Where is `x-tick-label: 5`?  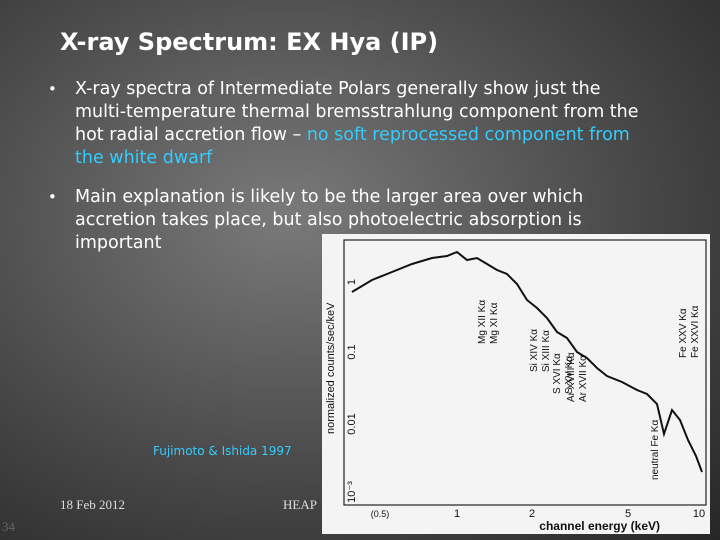
x-tick-label: 5 is located at coordinates (628, 514).